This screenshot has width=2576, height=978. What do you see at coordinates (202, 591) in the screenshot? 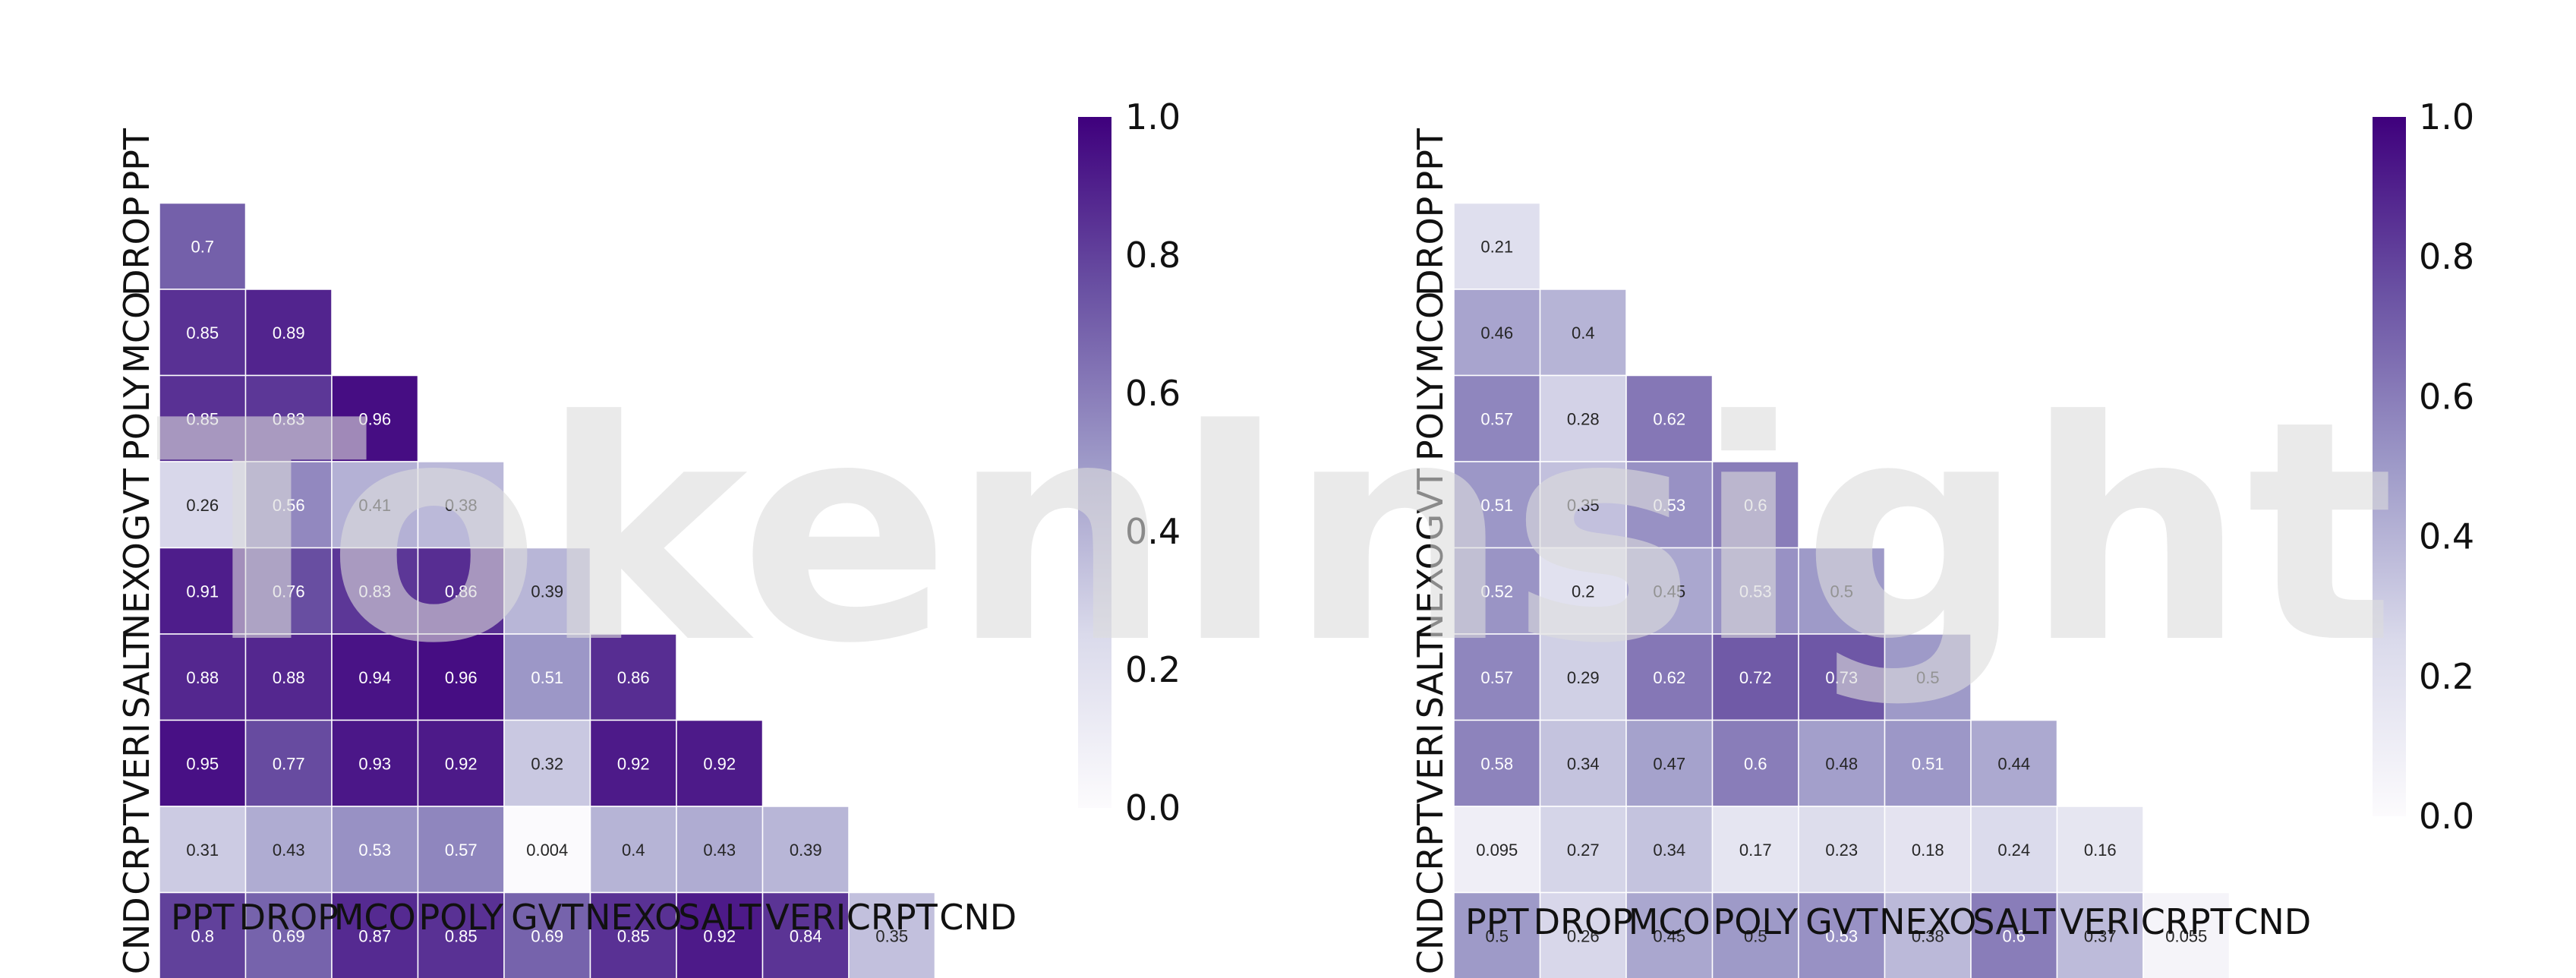
I see `cell-value-label: 0.91` at bounding box center [202, 591].